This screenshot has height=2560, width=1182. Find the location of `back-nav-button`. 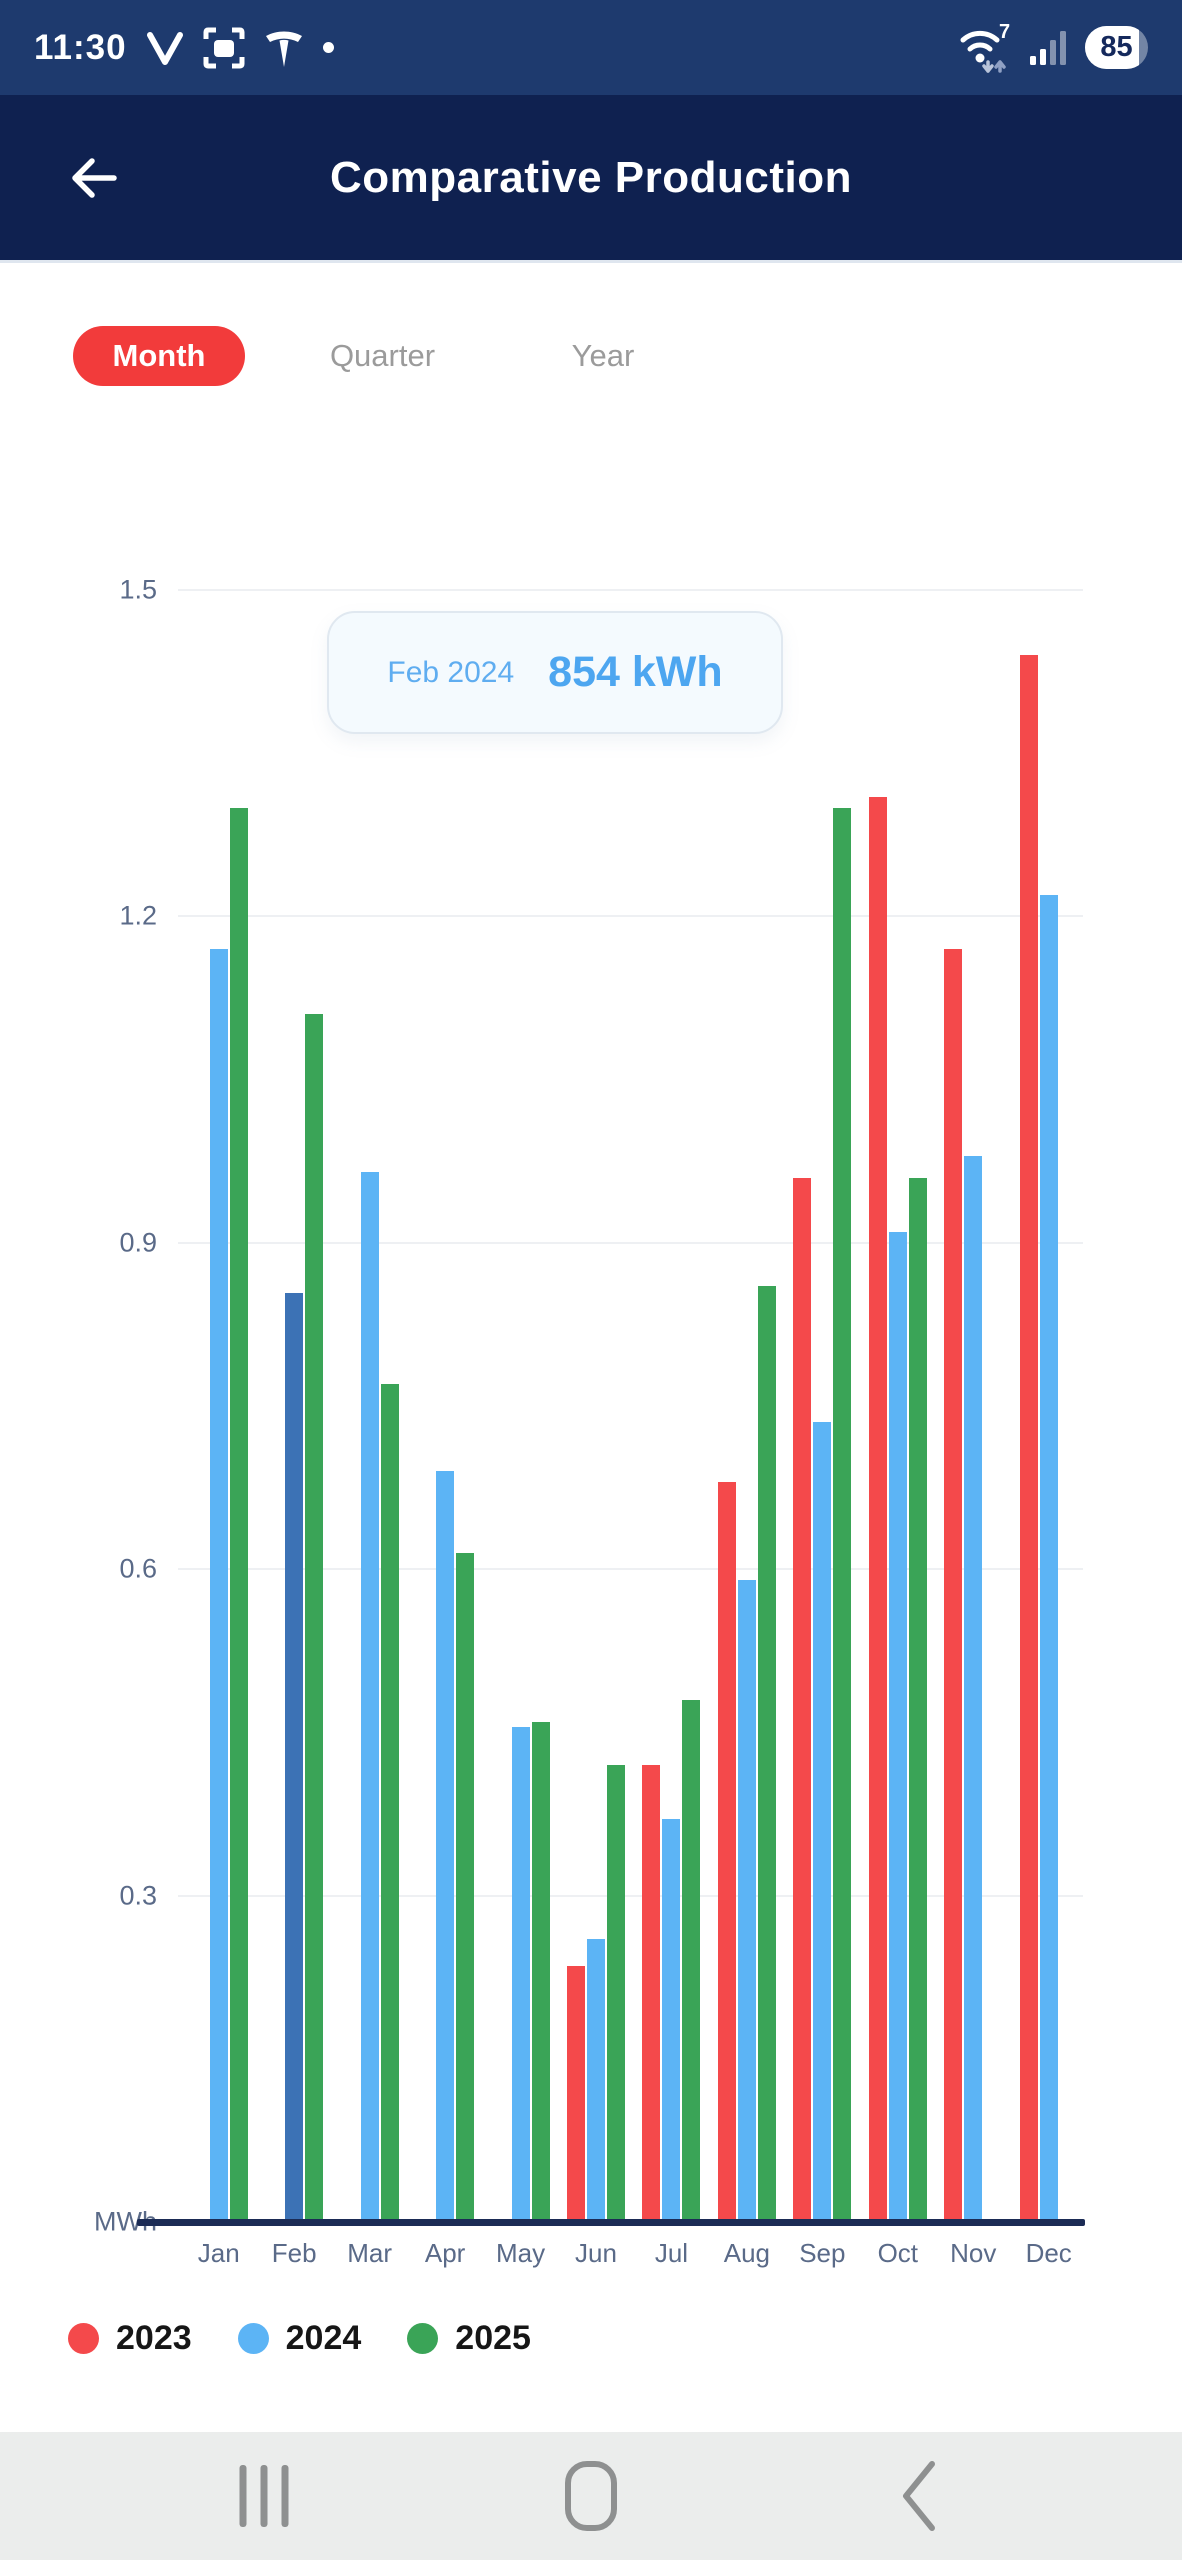

back-nav-button is located at coordinates (918, 2496).